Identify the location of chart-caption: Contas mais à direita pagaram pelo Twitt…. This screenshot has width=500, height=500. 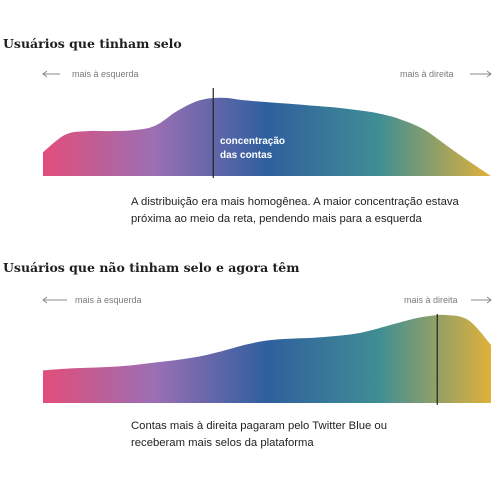
(259, 434).